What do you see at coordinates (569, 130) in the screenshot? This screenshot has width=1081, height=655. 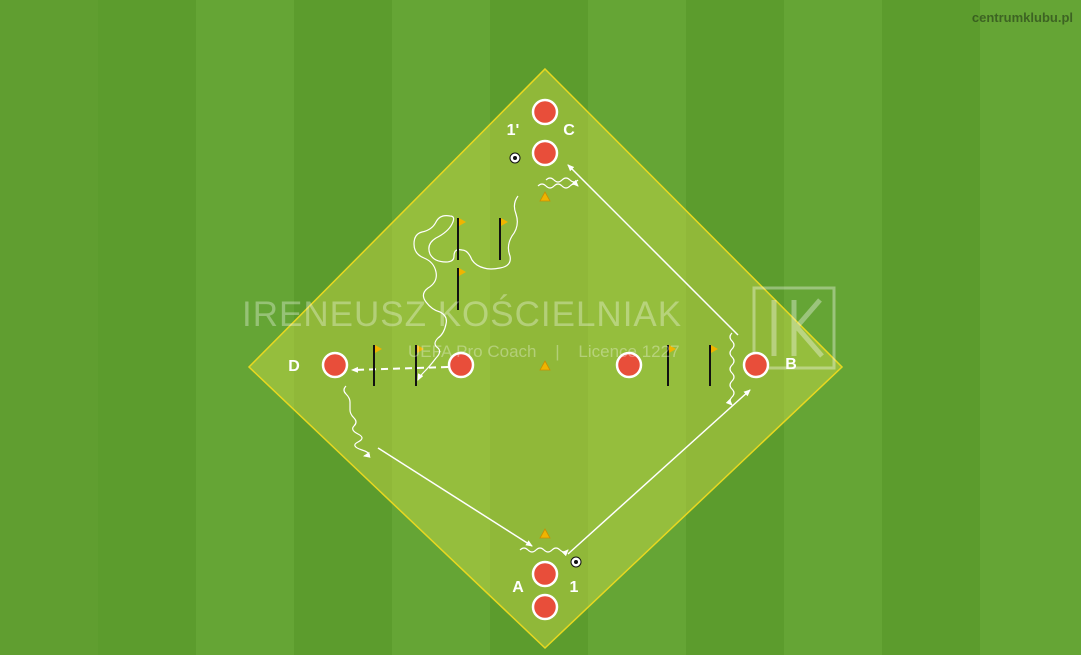 I see `label-c: C` at bounding box center [569, 130].